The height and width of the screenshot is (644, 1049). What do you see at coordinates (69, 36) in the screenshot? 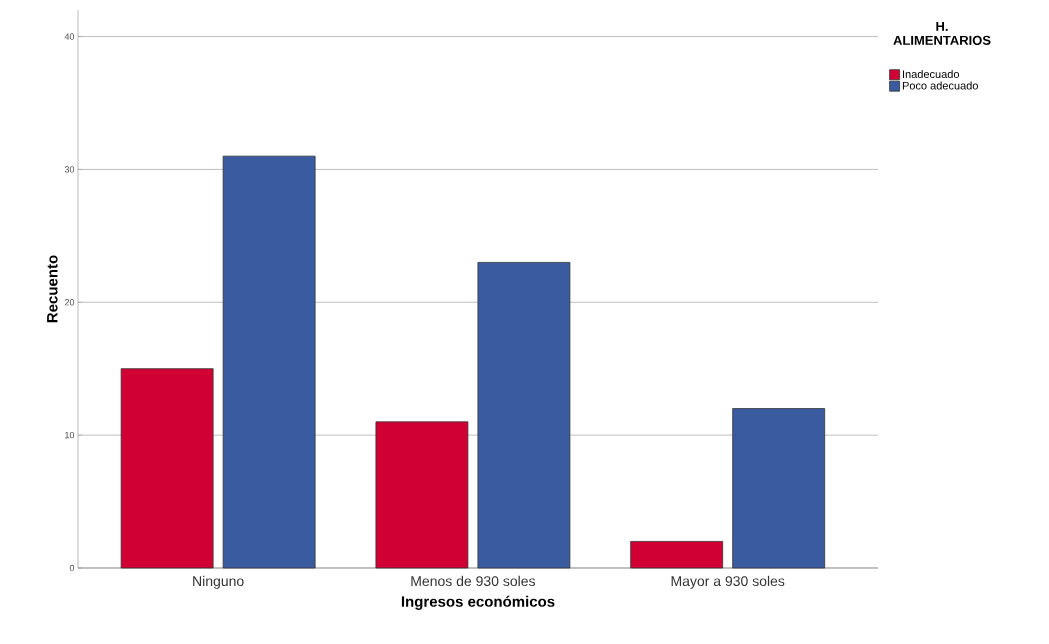
I see `y-tick-label: 40` at bounding box center [69, 36].